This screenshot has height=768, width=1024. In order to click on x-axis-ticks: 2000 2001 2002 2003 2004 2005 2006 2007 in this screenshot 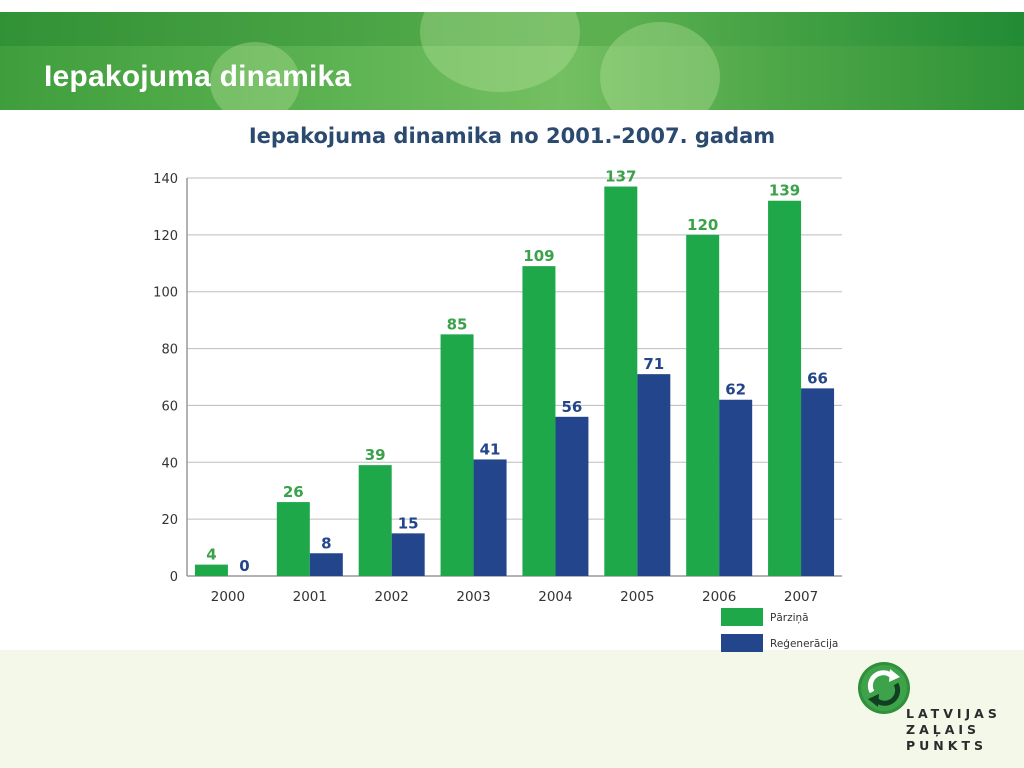, I will do `click(514, 597)`.